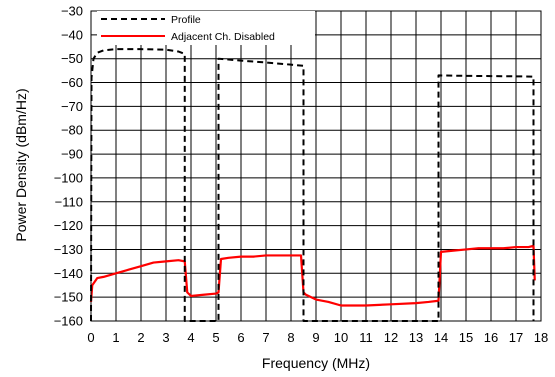 Image resolution: width=555 pixels, height=377 pixels. I want to click on y-tick-label: −120, so click(68, 225).